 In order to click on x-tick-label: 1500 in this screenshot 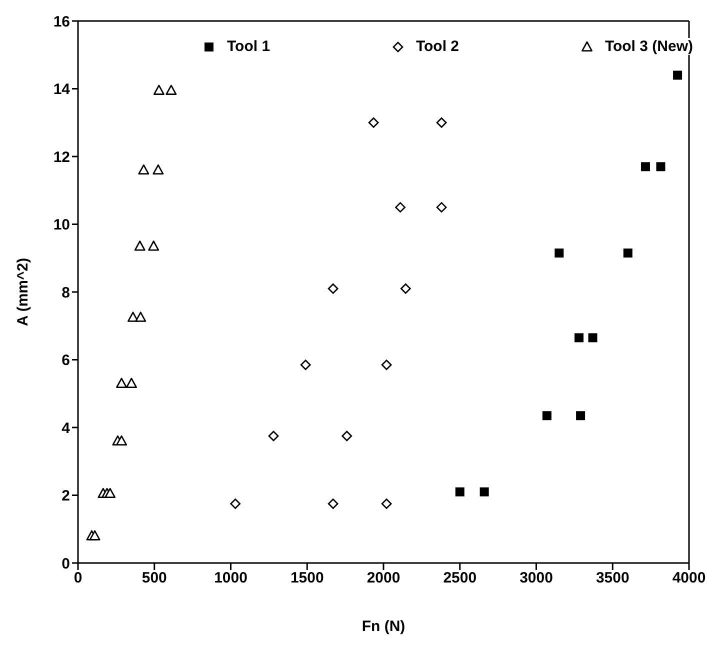, I will do `click(307, 578)`.